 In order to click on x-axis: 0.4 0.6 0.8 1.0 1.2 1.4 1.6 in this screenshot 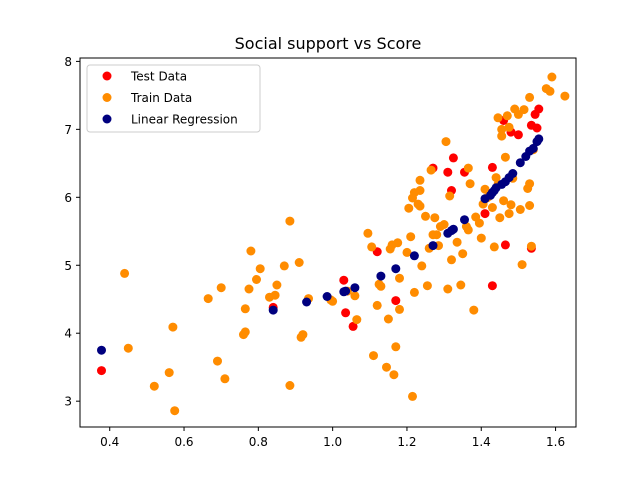, I will do `click(332, 438)`.